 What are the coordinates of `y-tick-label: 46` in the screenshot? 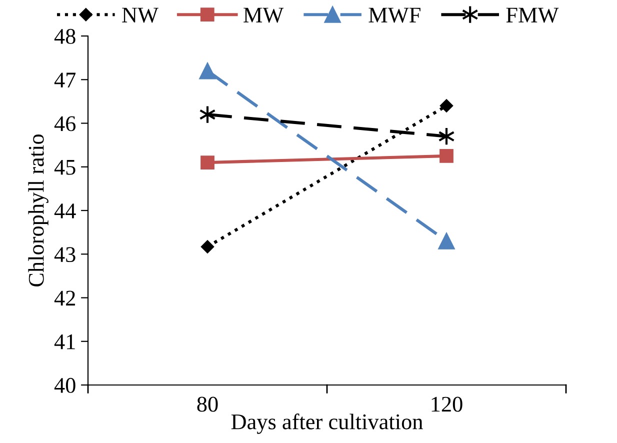 It's located at (65, 124).